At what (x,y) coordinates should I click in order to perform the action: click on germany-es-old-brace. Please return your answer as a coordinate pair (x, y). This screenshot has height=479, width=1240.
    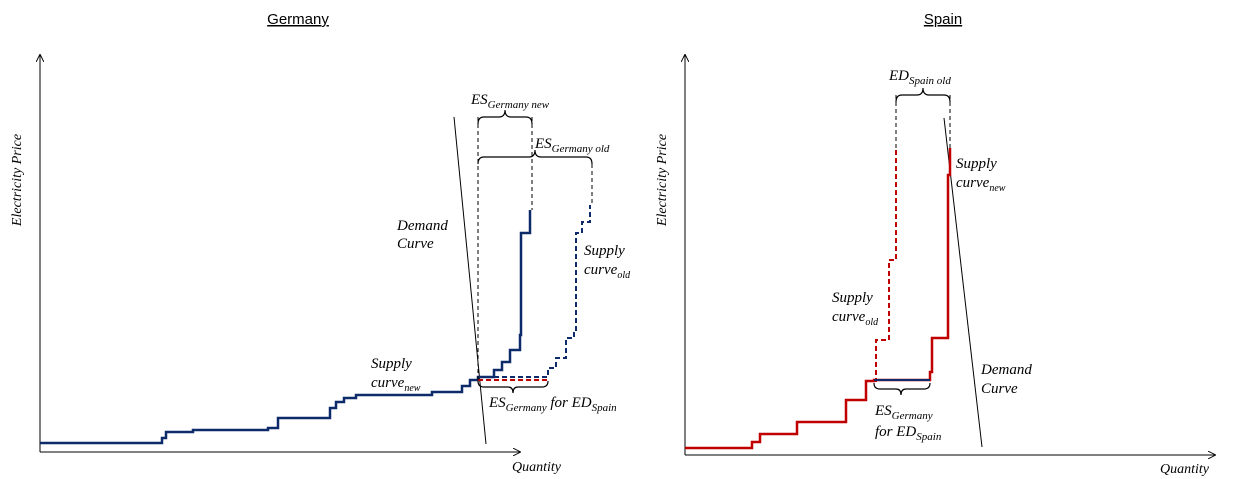
    Looking at the image, I should click on (535, 157).